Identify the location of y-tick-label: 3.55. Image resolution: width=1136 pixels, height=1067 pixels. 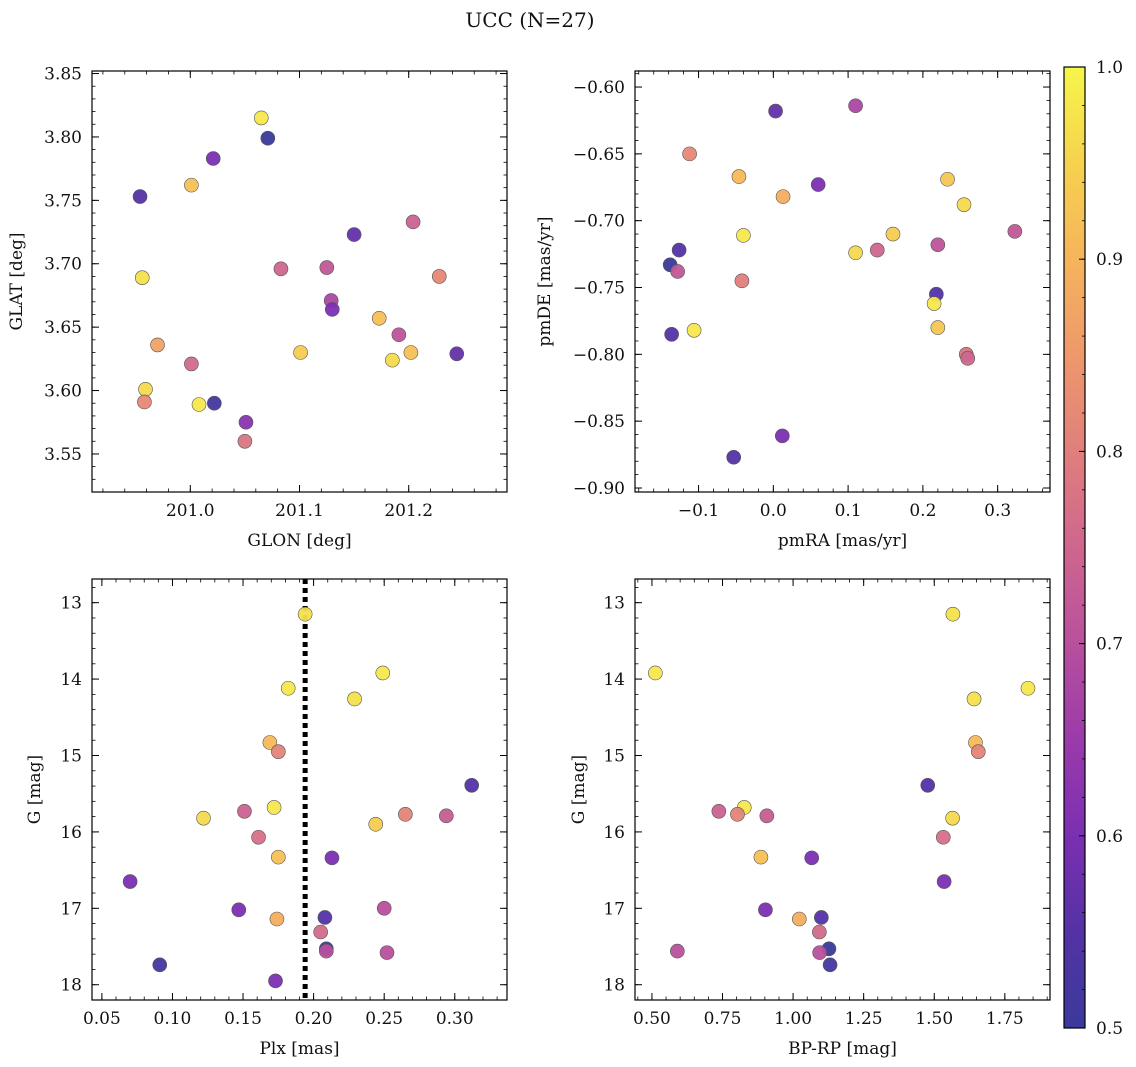
(63, 455).